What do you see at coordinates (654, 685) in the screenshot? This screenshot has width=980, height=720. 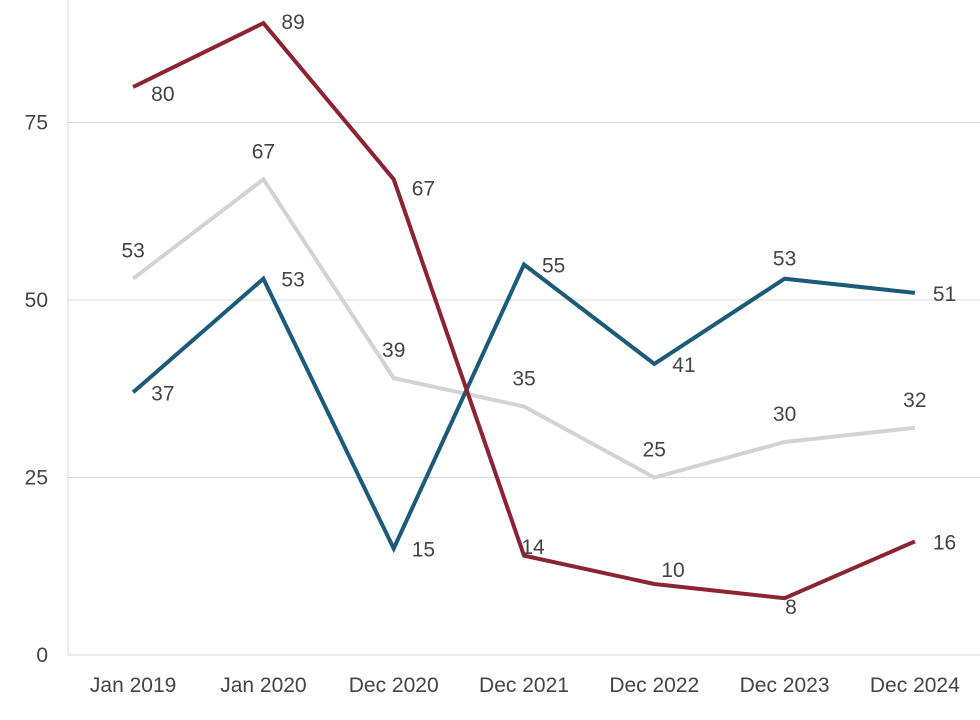 I see `x-tick-label: Dec 2022` at bounding box center [654, 685].